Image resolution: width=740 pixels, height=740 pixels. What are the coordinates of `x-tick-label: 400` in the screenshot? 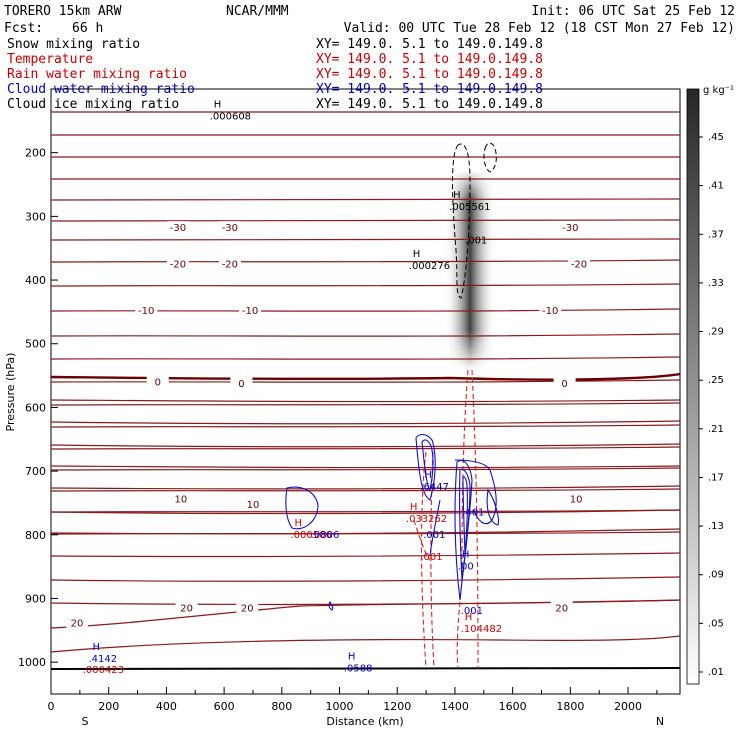 It's located at (166, 706).